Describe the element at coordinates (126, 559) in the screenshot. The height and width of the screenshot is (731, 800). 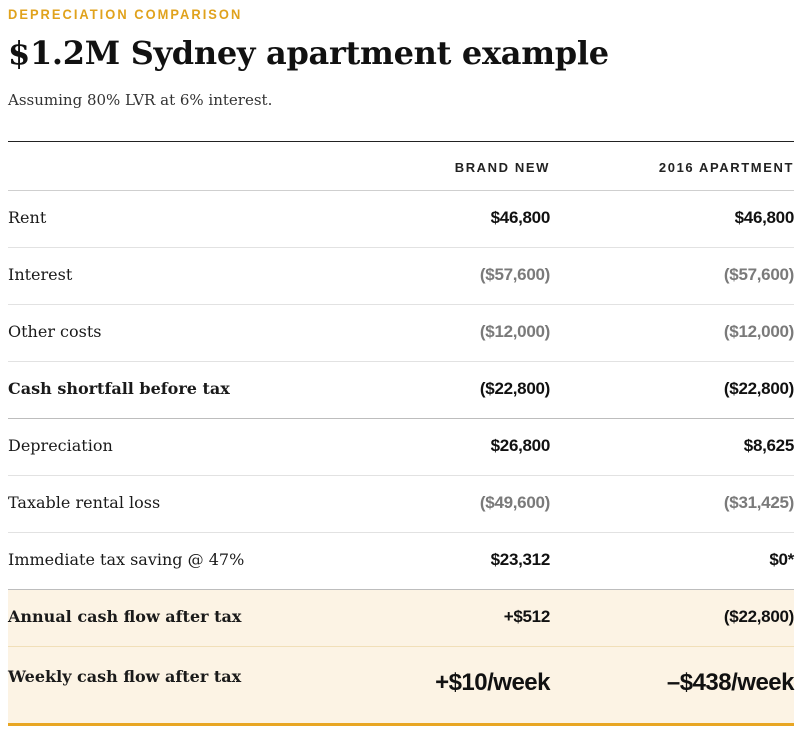
I see `row-label: Immediate tax saving @ 47%` at that location.